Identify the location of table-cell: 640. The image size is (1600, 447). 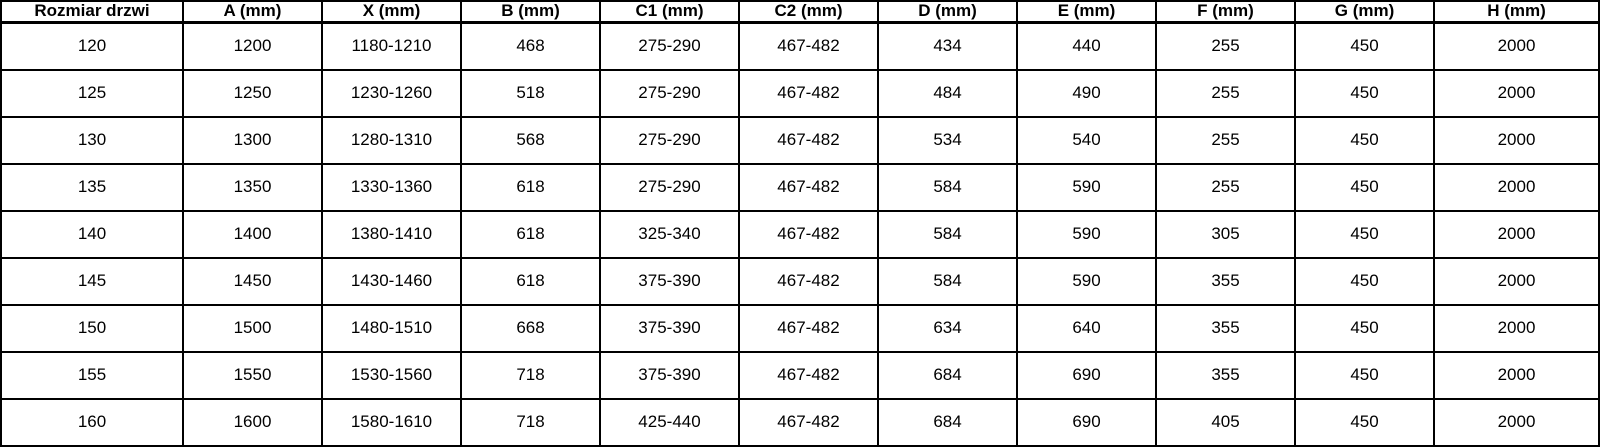
(1086, 328).